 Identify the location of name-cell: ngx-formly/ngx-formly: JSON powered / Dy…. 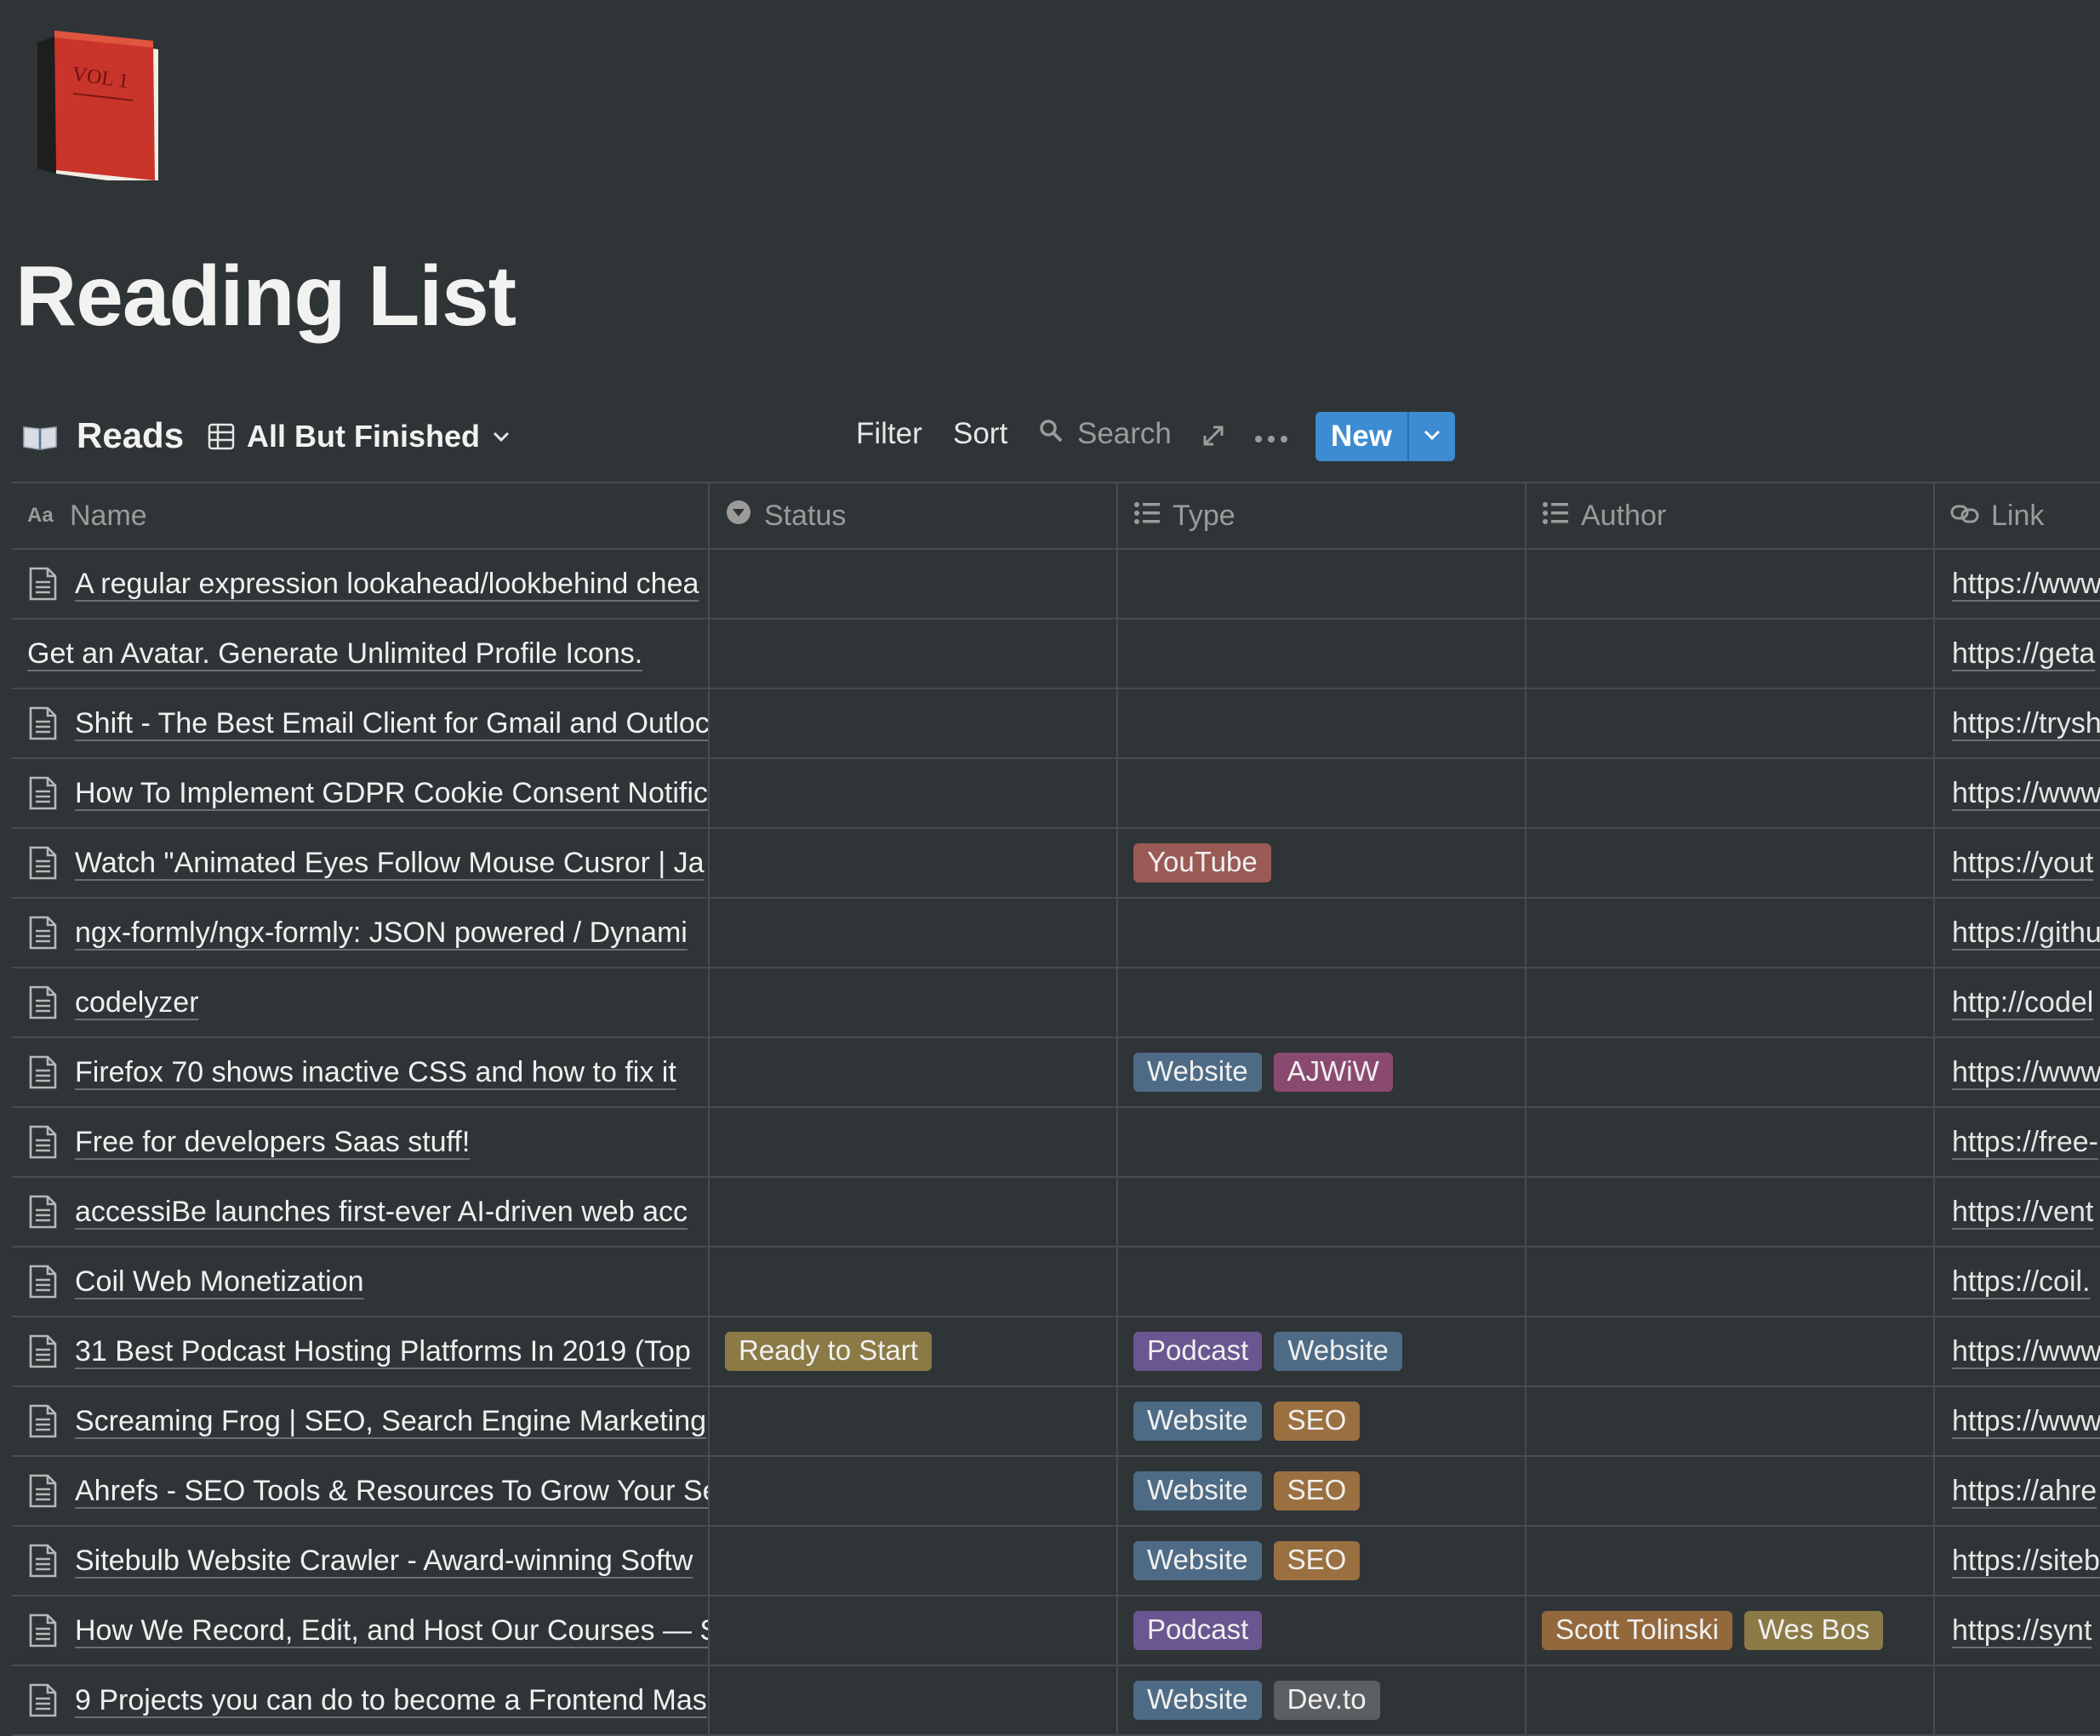
(361, 933).